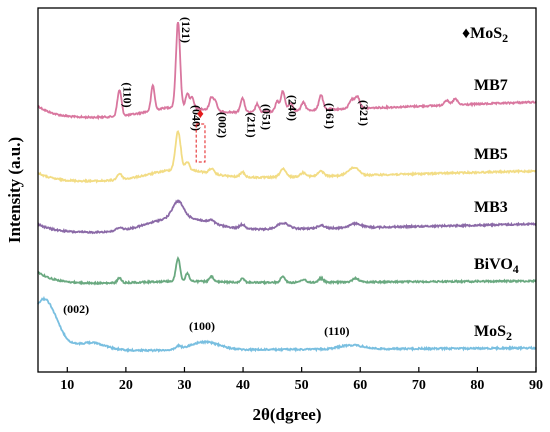 This screenshot has width=550, height=432. What do you see at coordinates (493, 333) in the screenshot?
I see `series-label-MoS2: MoS2` at bounding box center [493, 333].